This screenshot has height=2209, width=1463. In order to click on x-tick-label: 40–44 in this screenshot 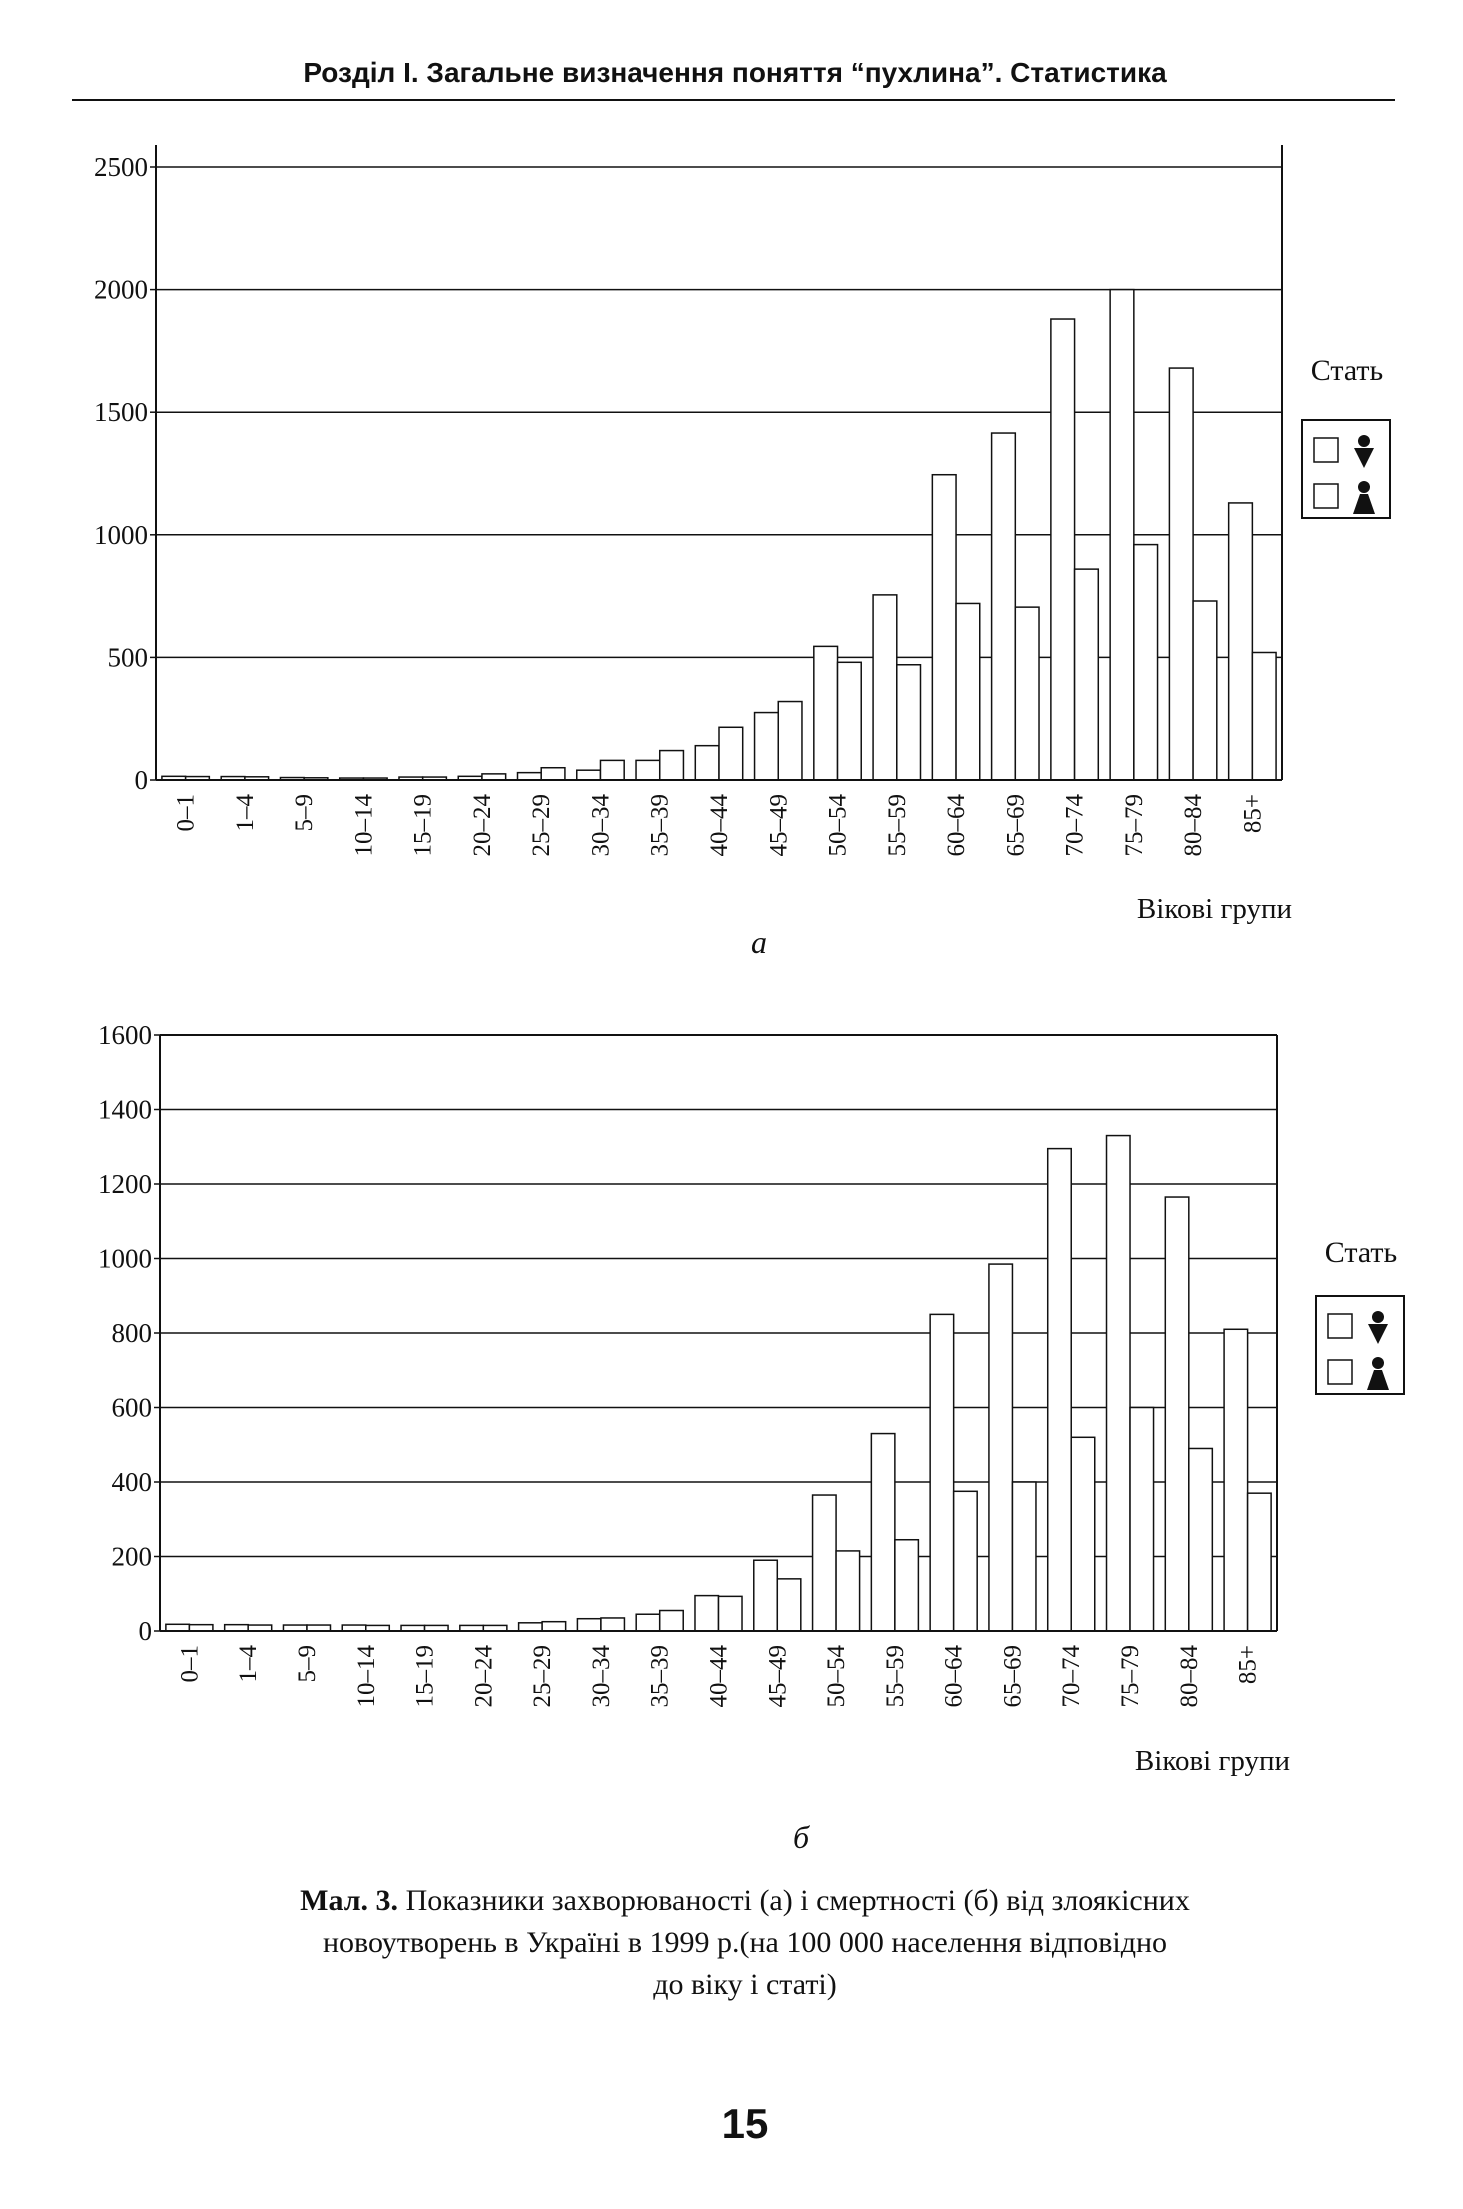, I will do `click(719, 1676)`.